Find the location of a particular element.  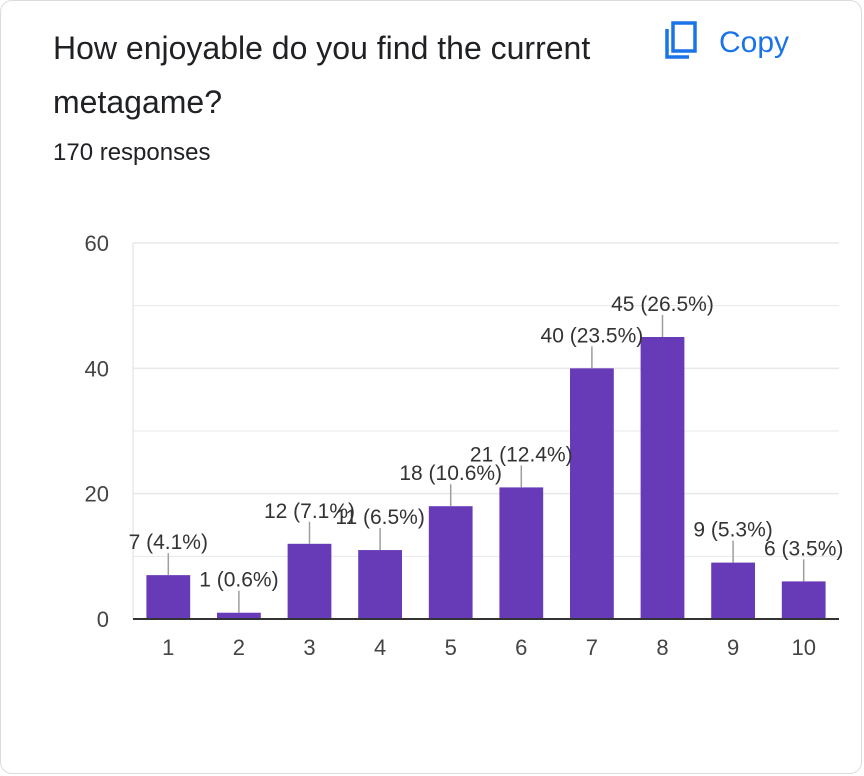

copy-chart-button: Copy is located at coordinates (738, 43).